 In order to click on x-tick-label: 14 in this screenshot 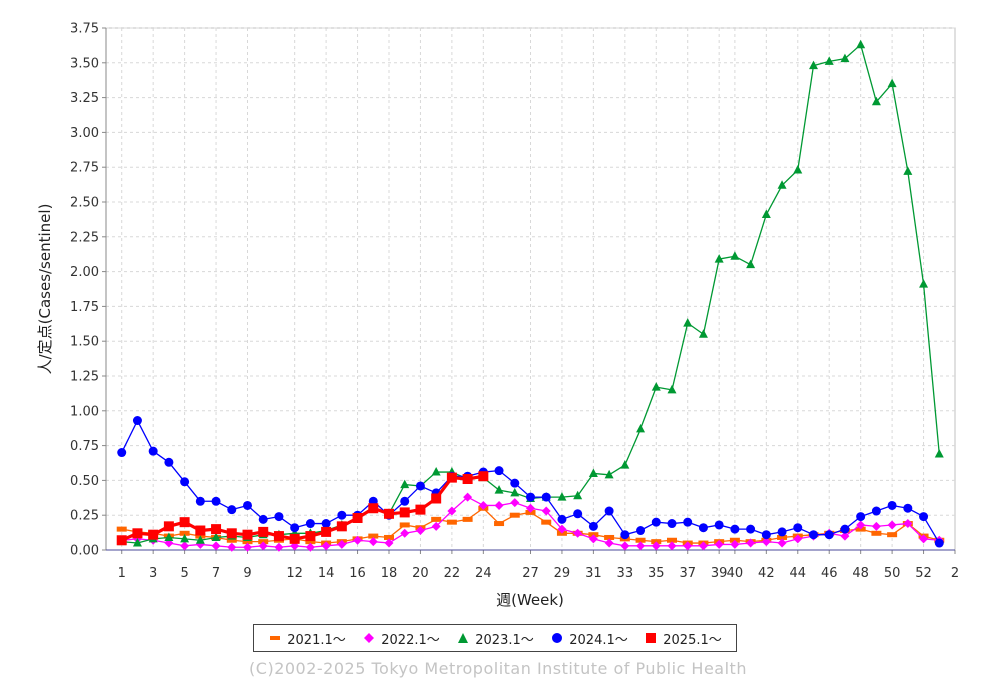, I will do `click(326, 573)`.